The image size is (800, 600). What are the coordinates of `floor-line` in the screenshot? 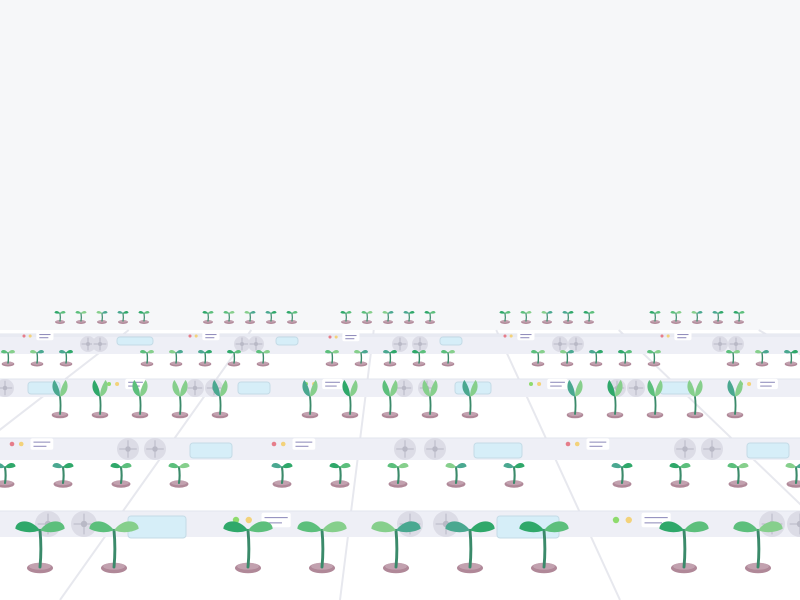 It's located at (357, 464).